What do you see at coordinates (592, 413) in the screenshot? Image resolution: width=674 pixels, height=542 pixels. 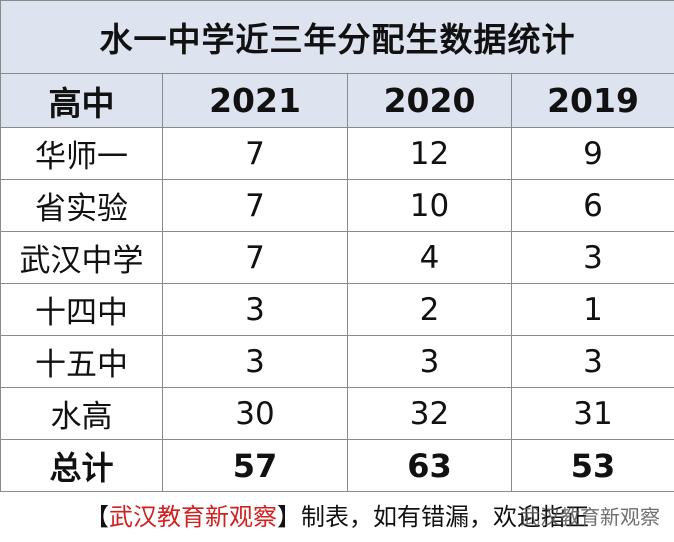 I see `value-2019: 31` at bounding box center [592, 413].